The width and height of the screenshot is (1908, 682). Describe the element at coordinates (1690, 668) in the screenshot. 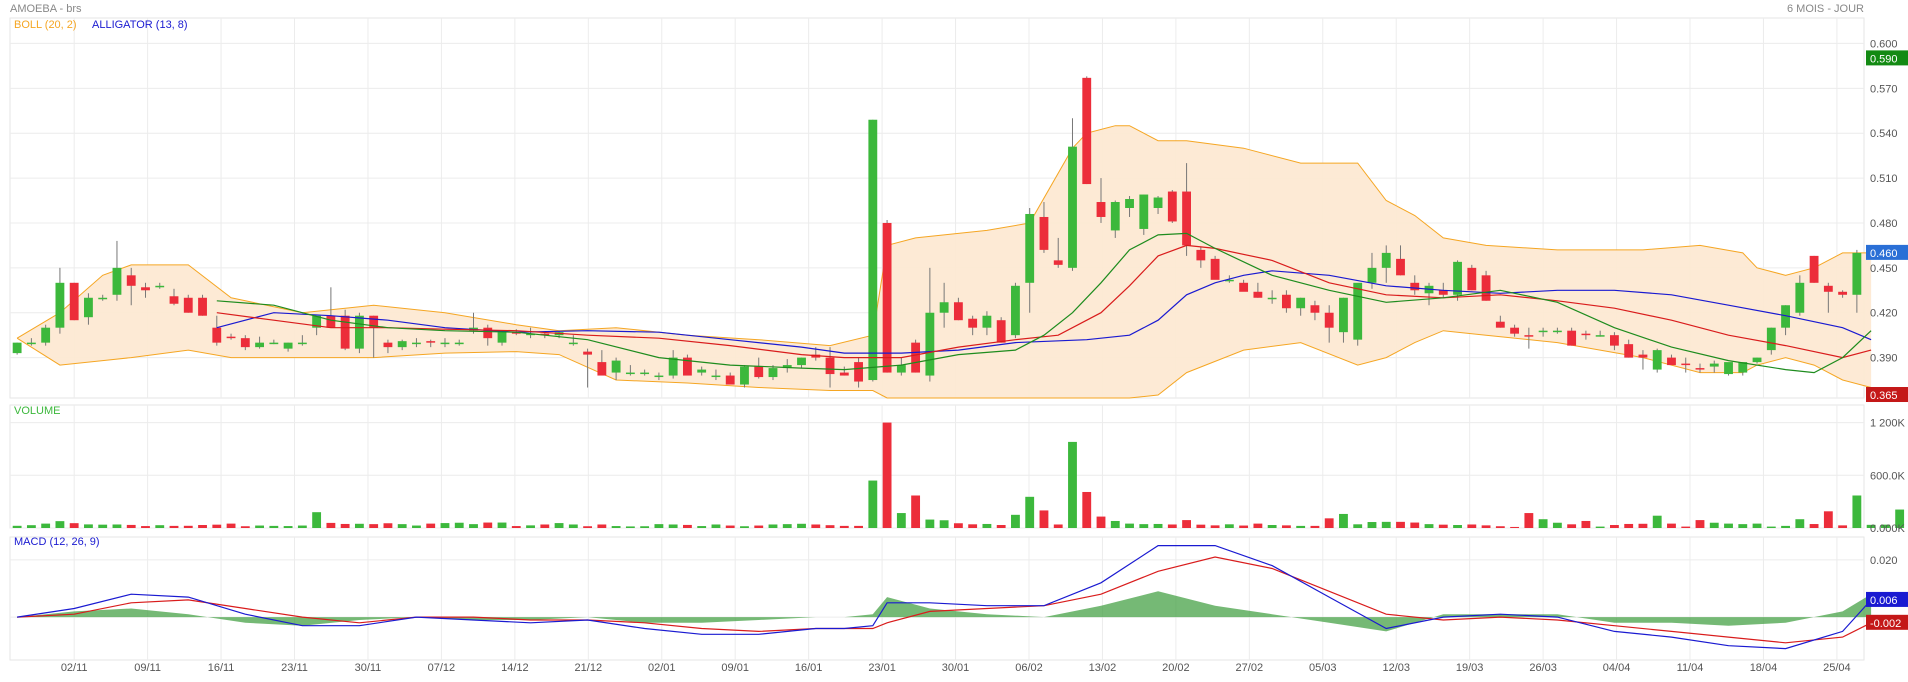

I see `x-tick-label: 11/04` at that location.